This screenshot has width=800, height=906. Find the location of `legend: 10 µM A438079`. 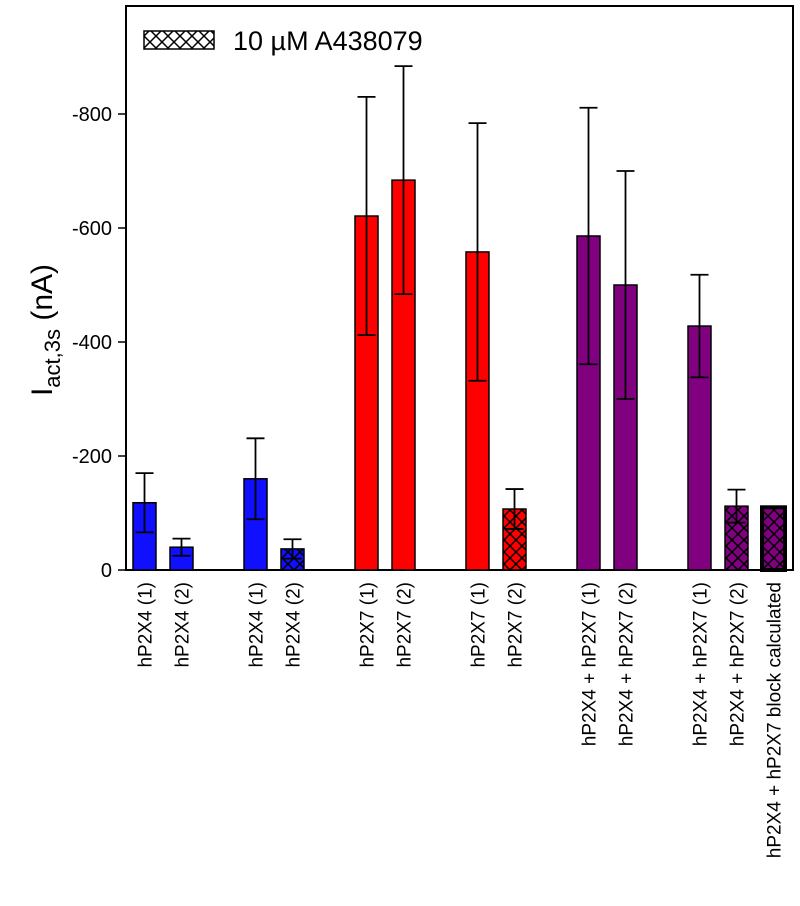

legend: 10 µM A438079 is located at coordinates (283, 41).